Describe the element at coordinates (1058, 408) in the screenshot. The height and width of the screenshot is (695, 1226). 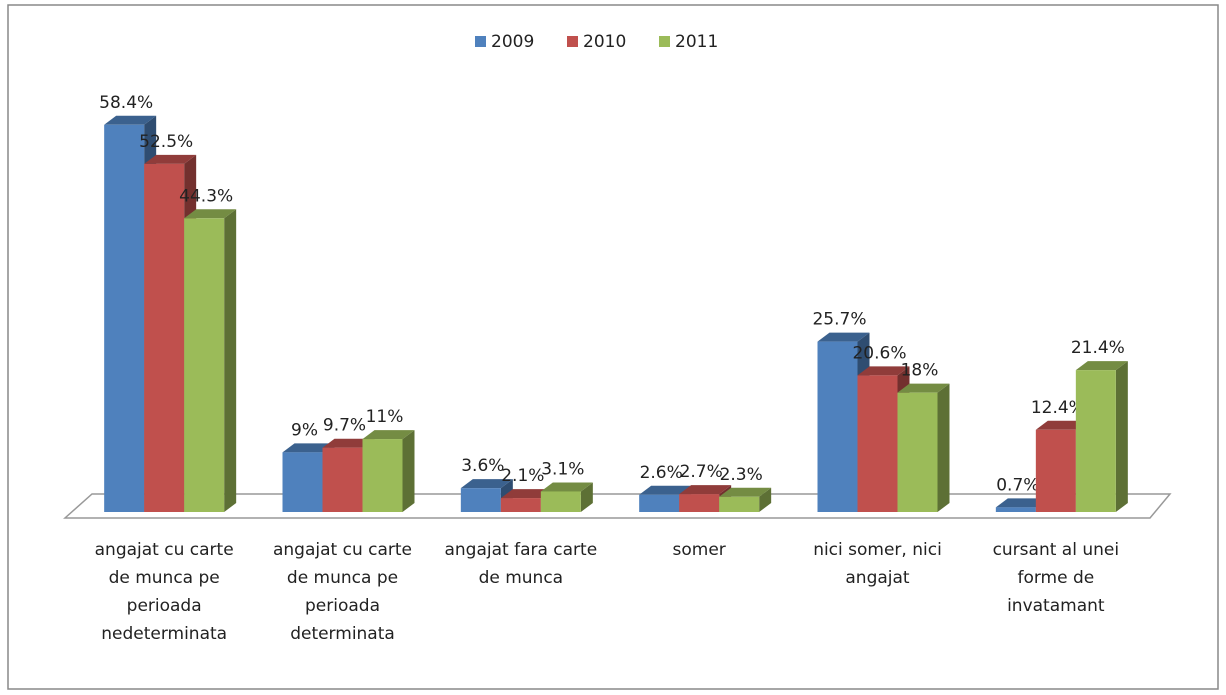
I see `data-label: 12.4%` at that location.